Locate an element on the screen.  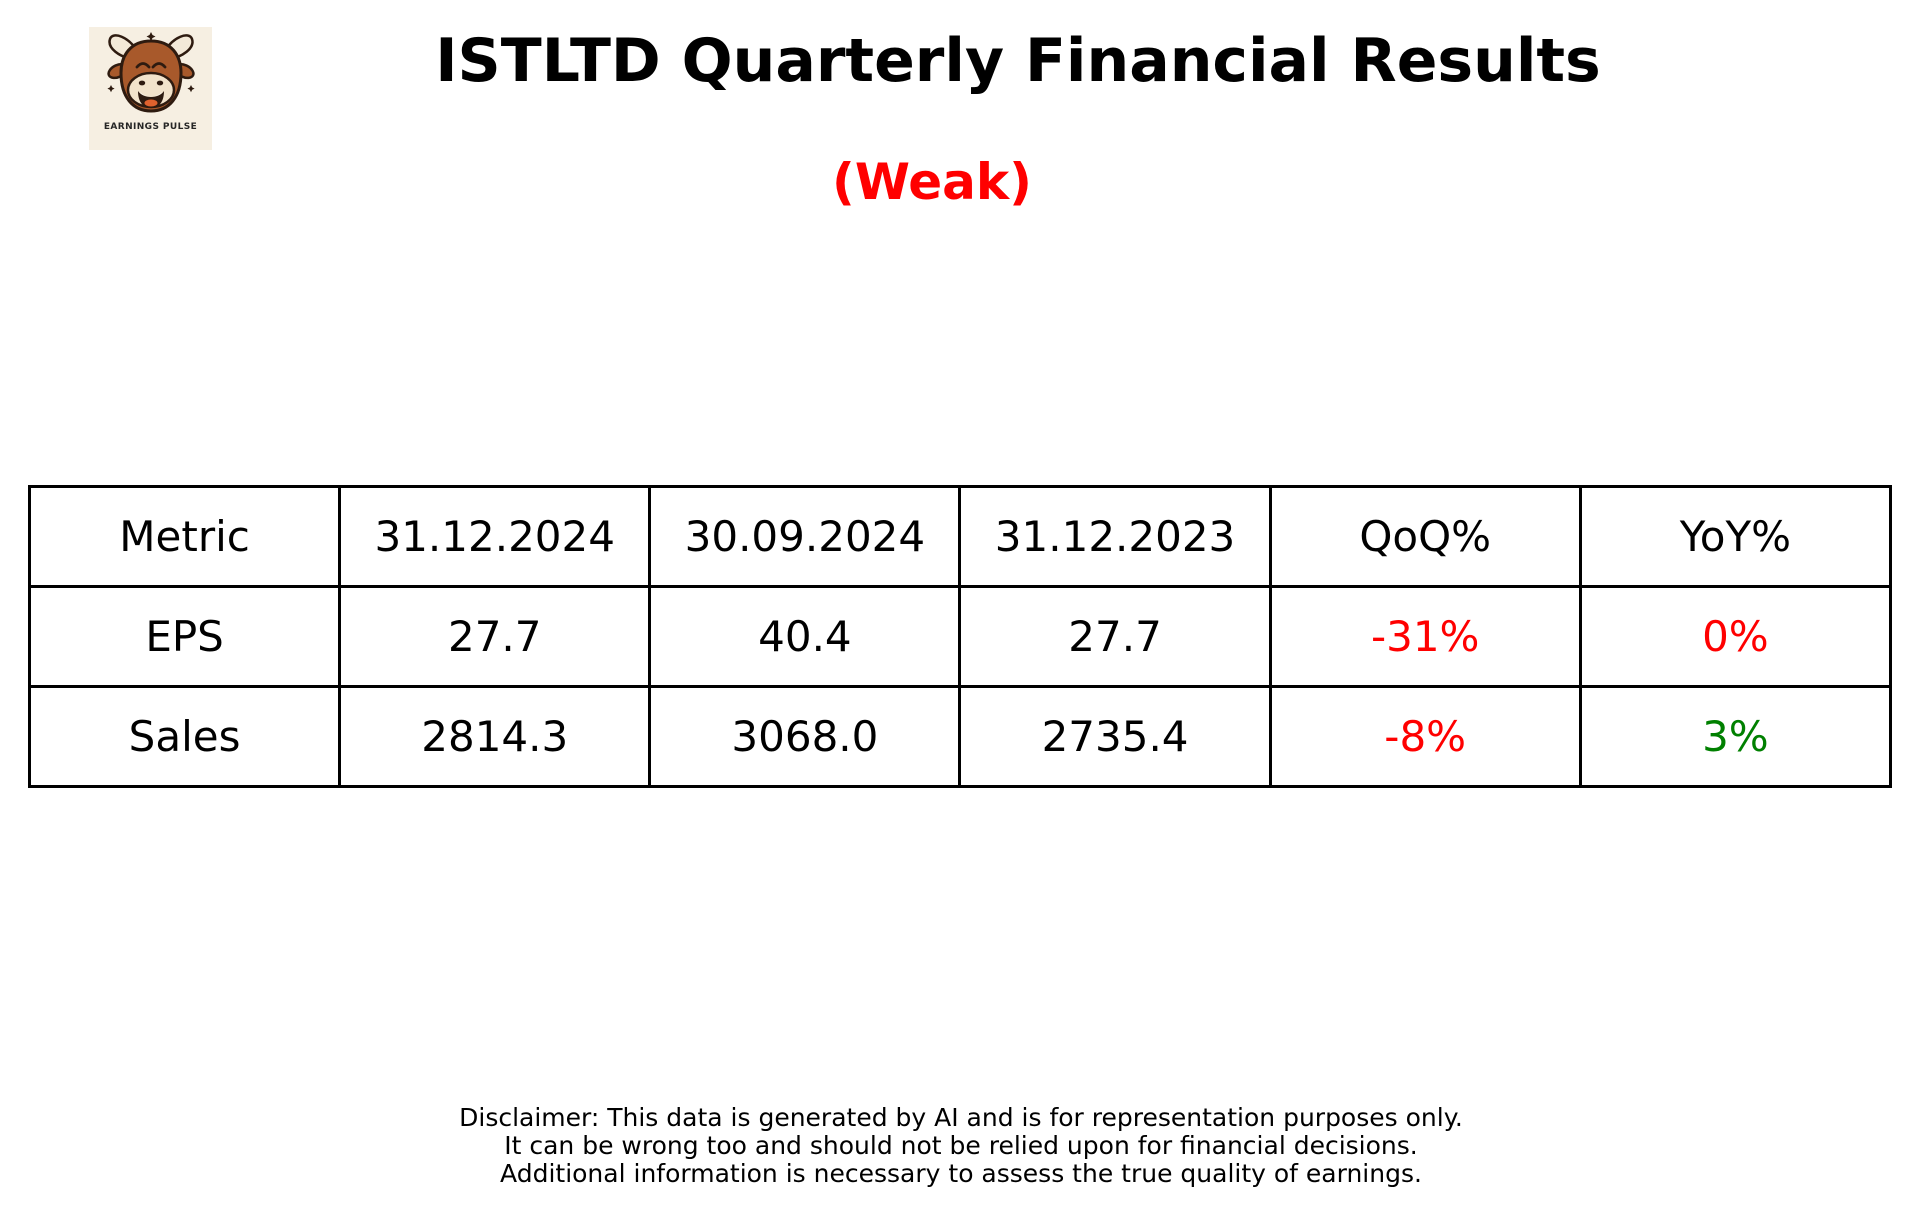
table-cell: -8% is located at coordinates (1425, 736).